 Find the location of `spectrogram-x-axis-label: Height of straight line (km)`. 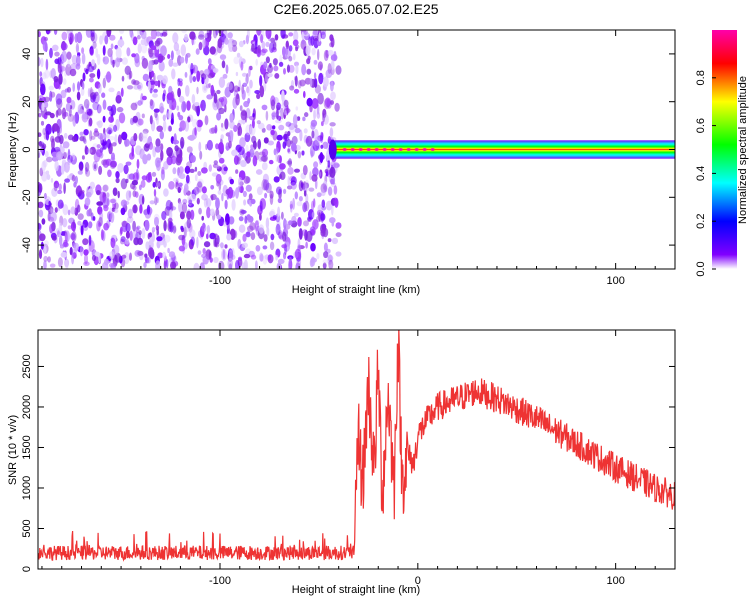

spectrogram-x-axis-label: Height of straight line (km) is located at coordinates (356, 290).